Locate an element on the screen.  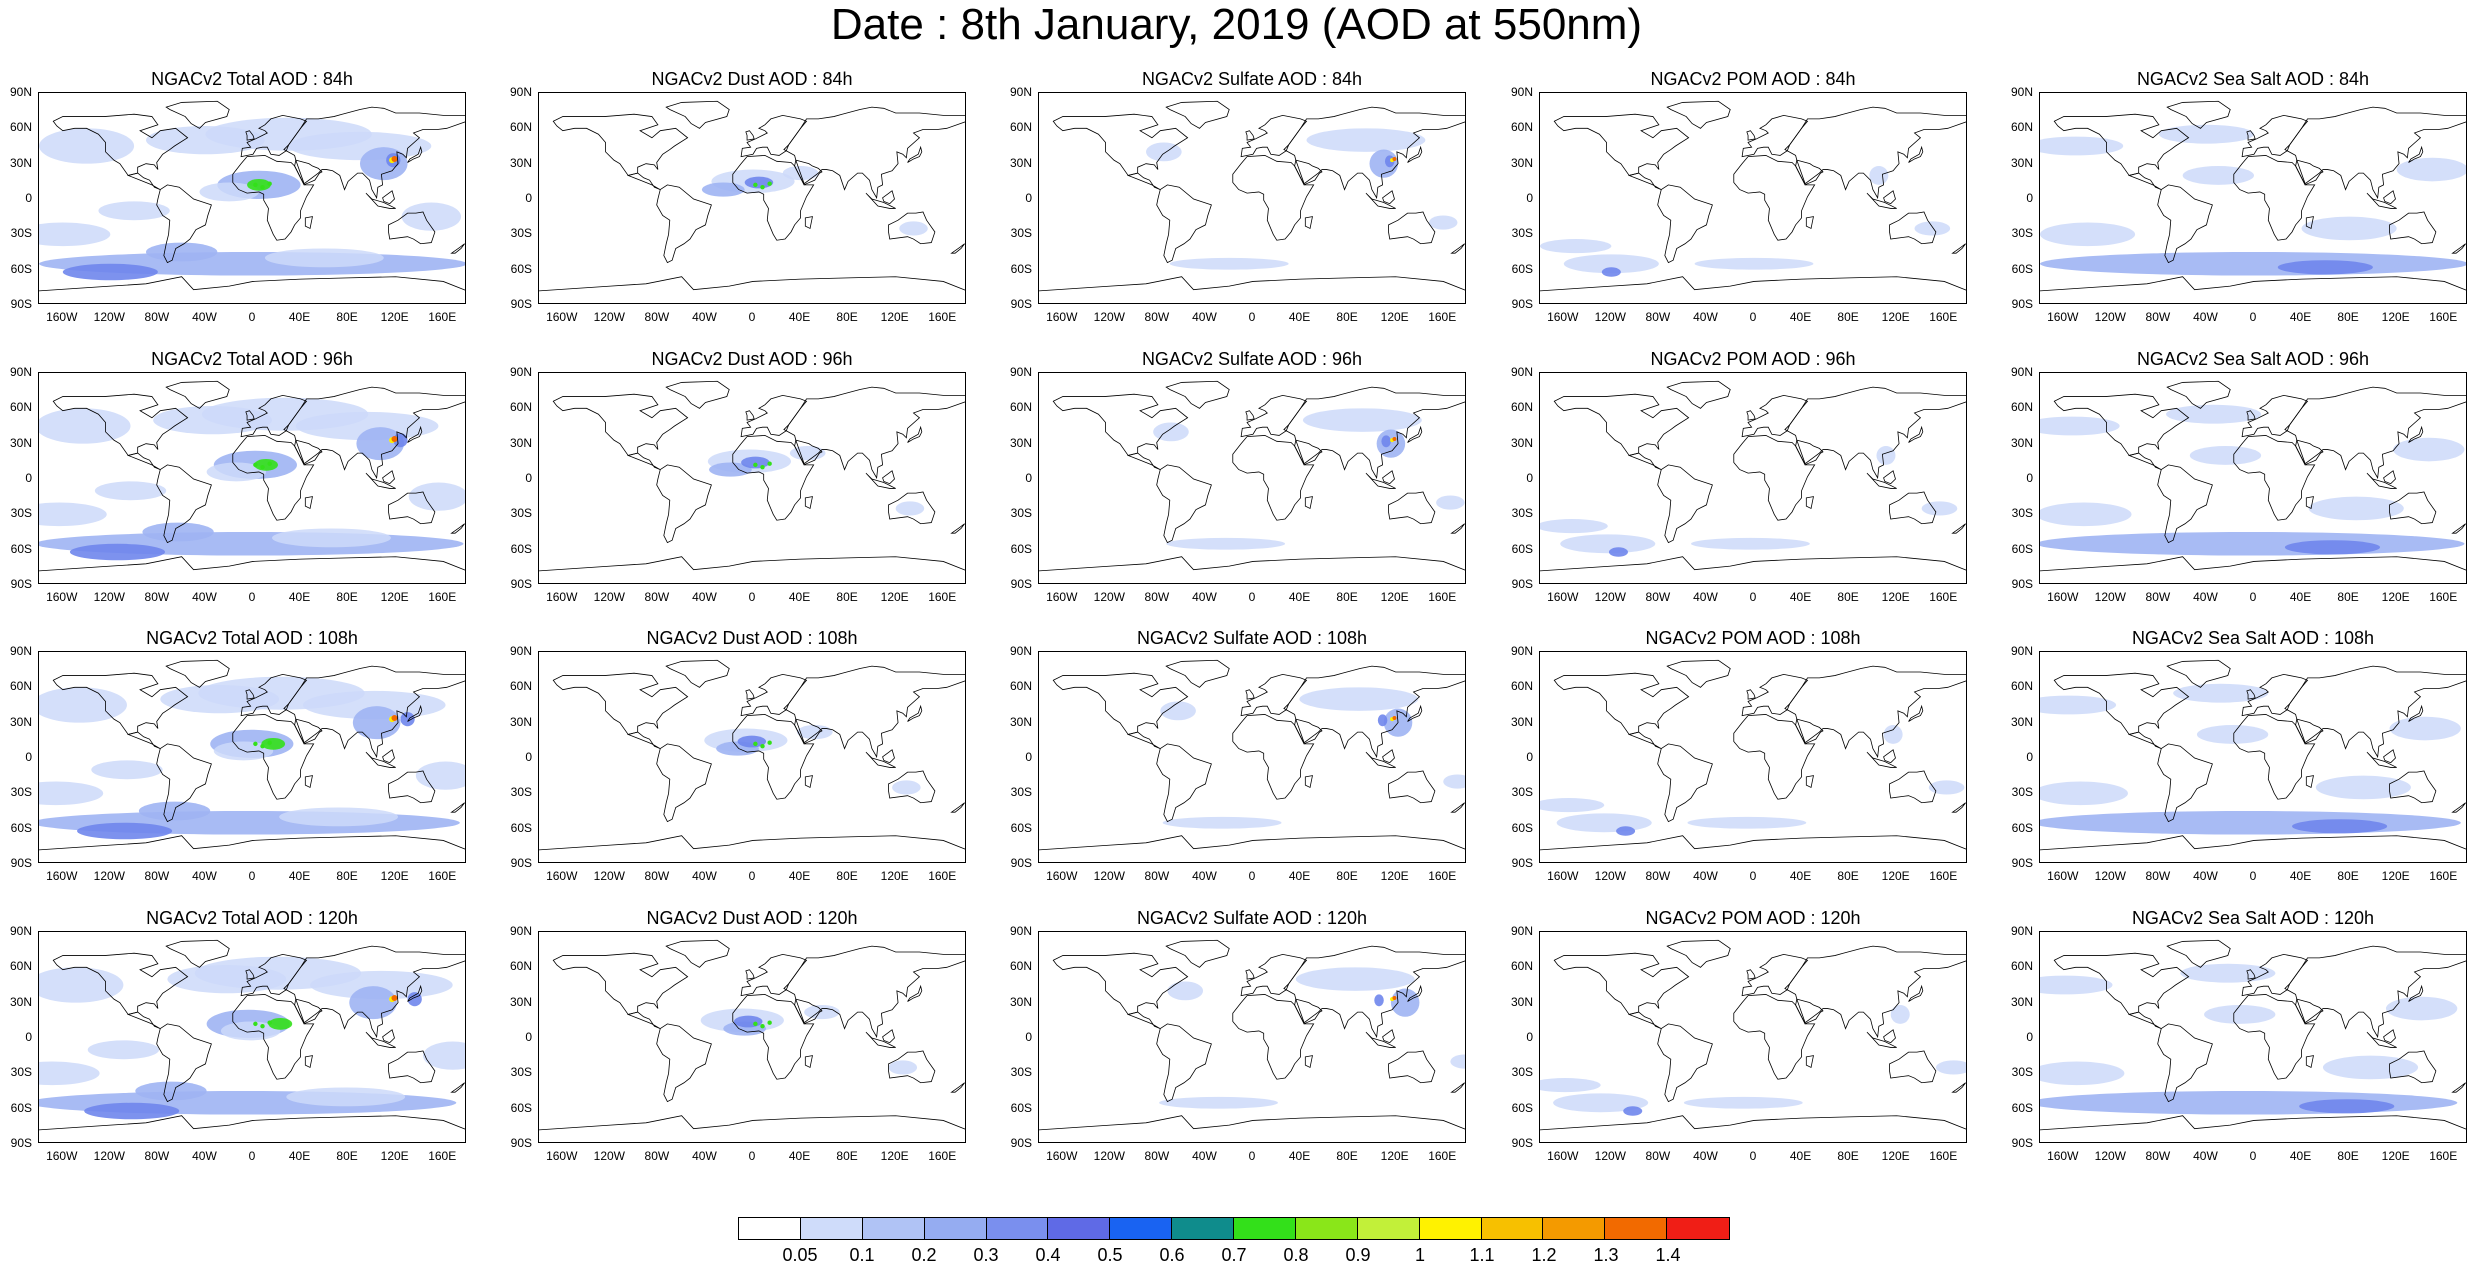
colorbar-label: 1.2 is located at coordinates (1544, 1255).